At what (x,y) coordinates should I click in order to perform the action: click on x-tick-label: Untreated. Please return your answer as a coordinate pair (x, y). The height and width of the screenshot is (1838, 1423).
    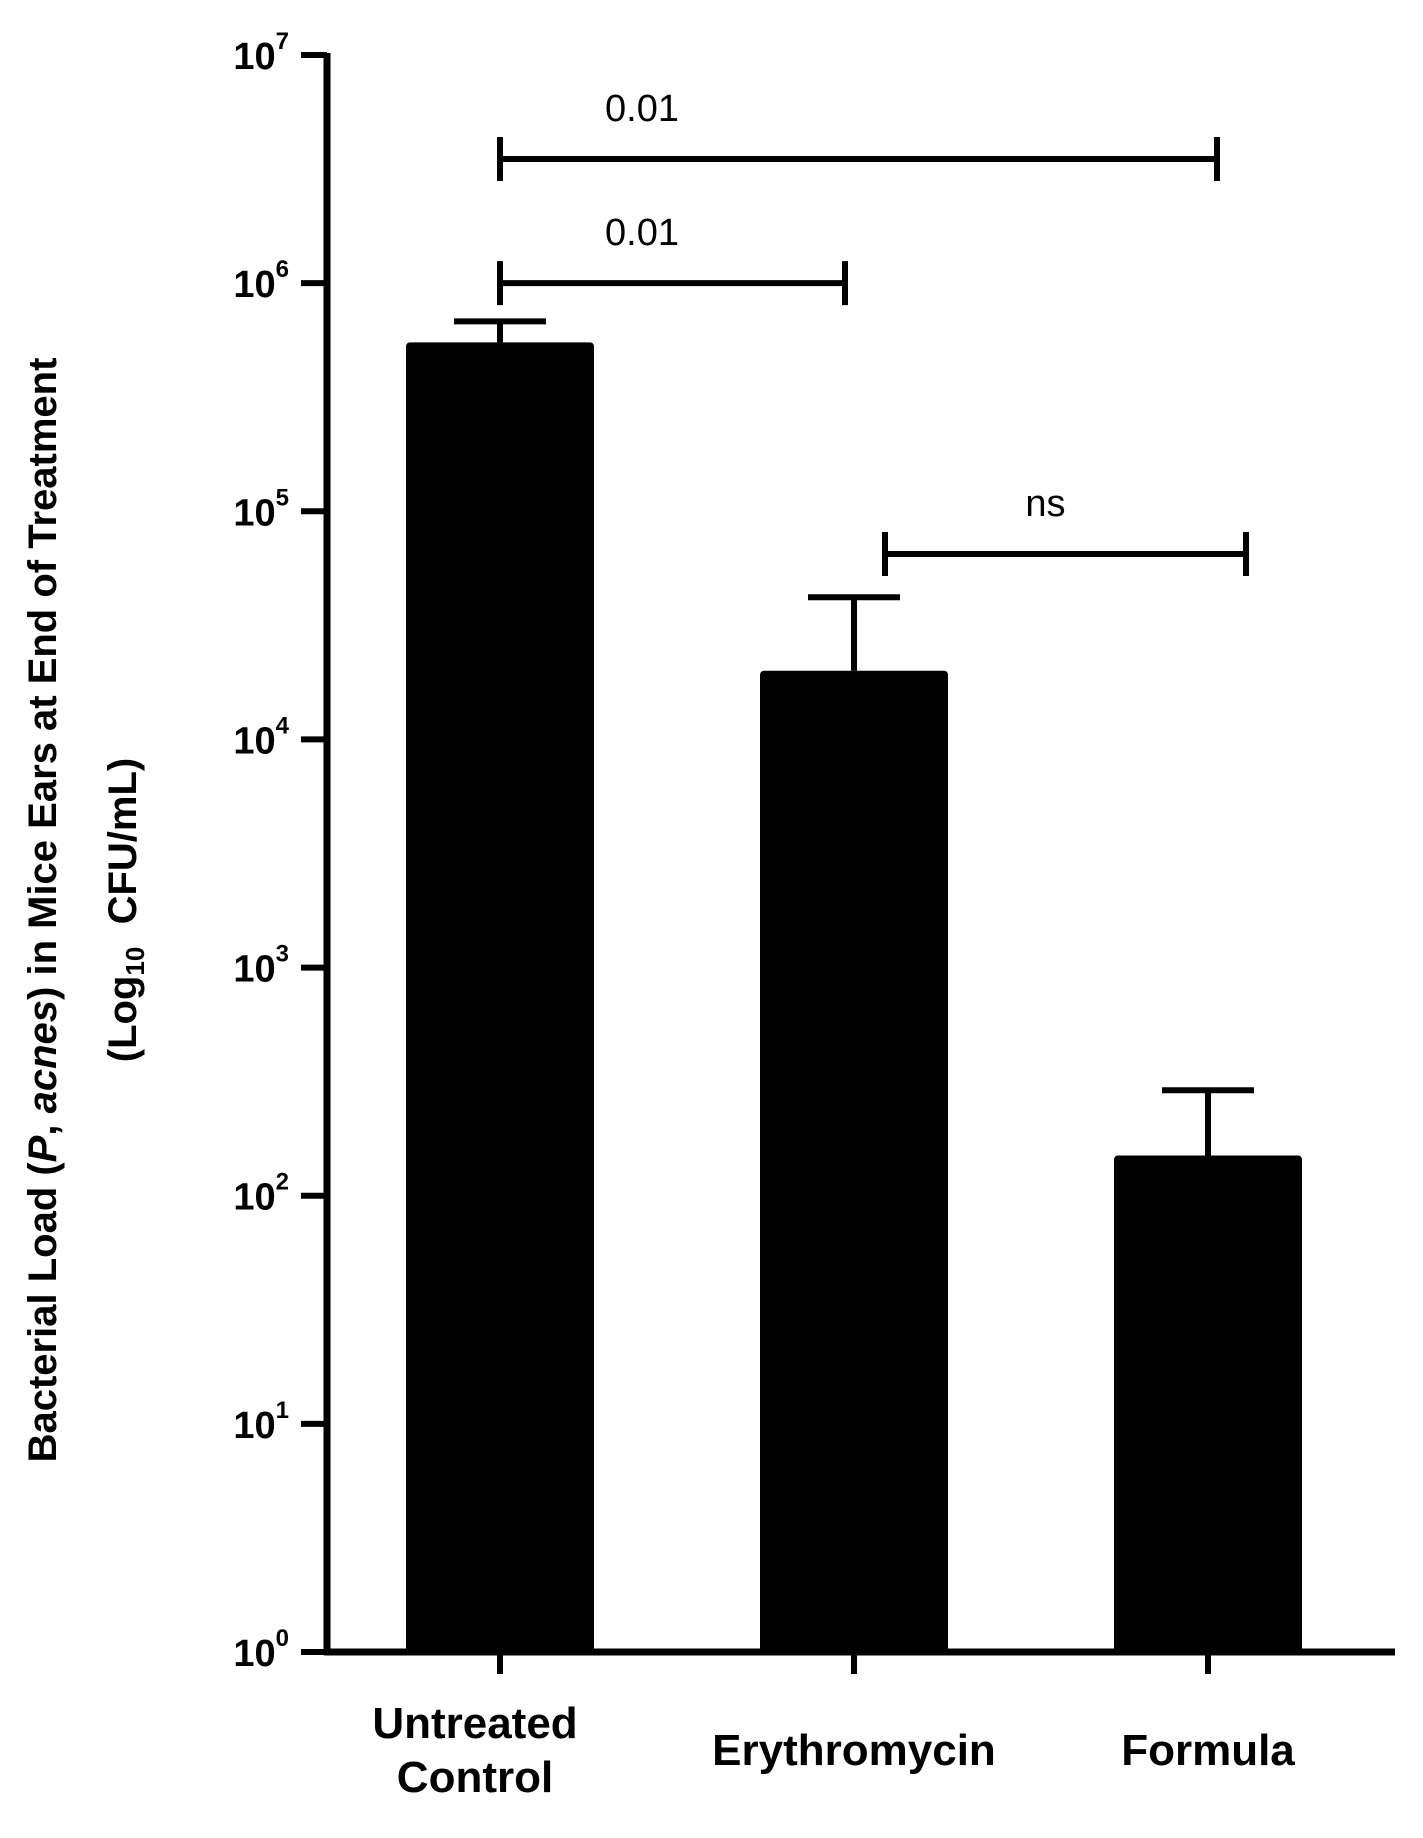
    Looking at the image, I should click on (474, 1723).